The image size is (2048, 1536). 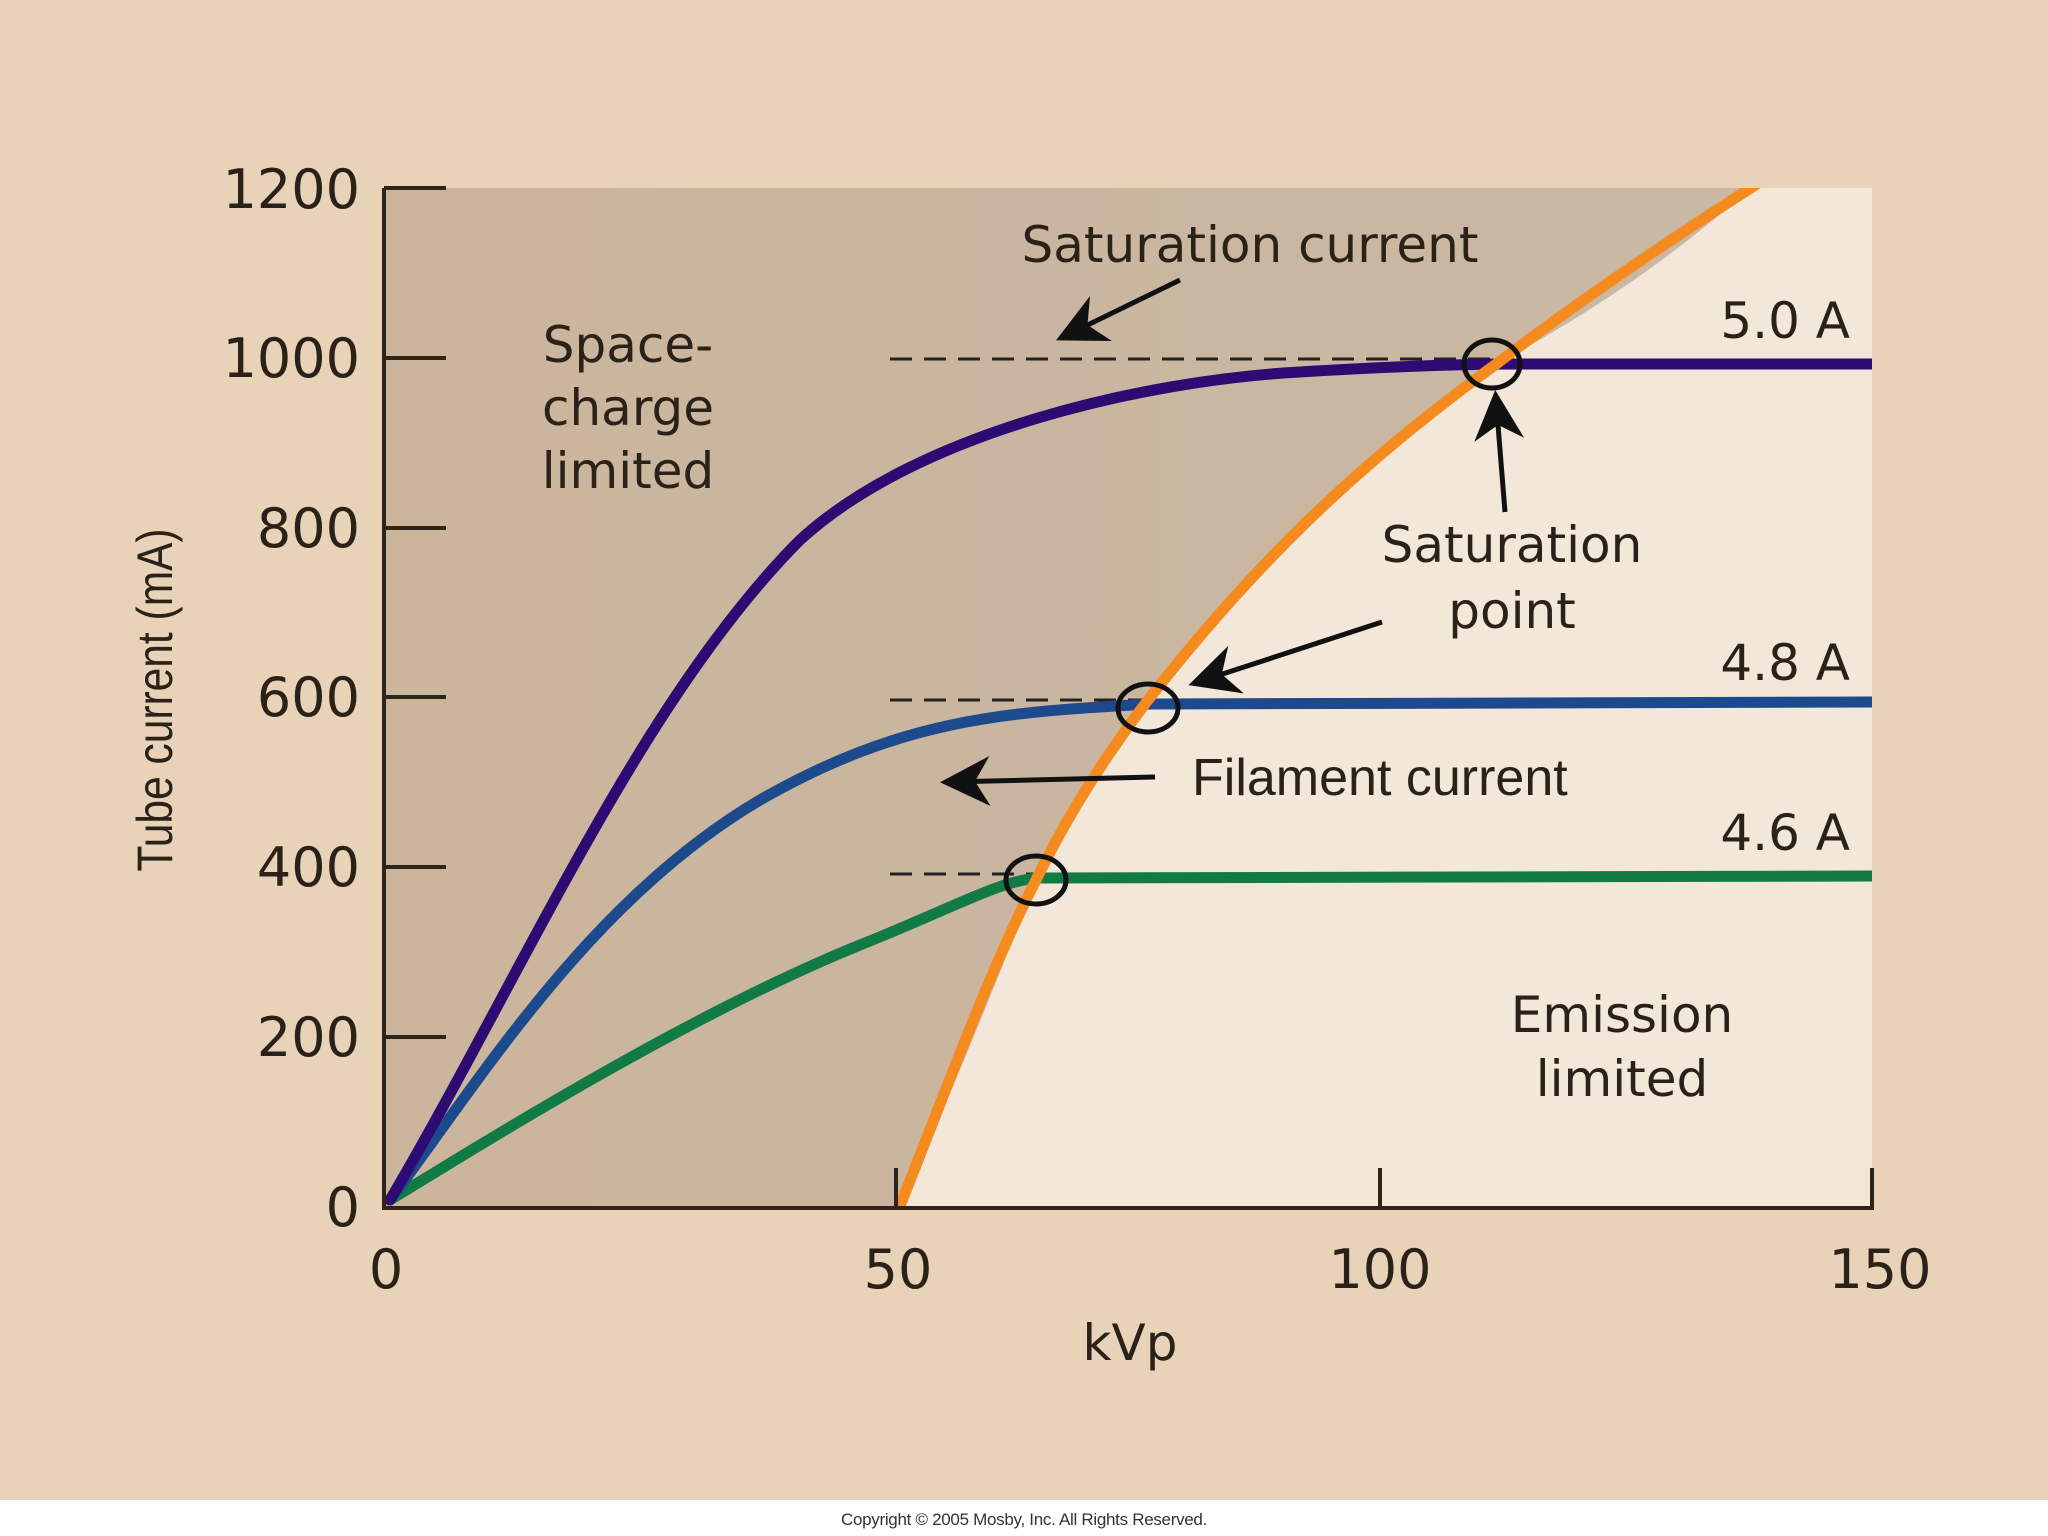 What do you see at coordinates (1492, 364) in the screenshot?
I see `saturation-point-5-0A` at bounding box center [1492, 364].